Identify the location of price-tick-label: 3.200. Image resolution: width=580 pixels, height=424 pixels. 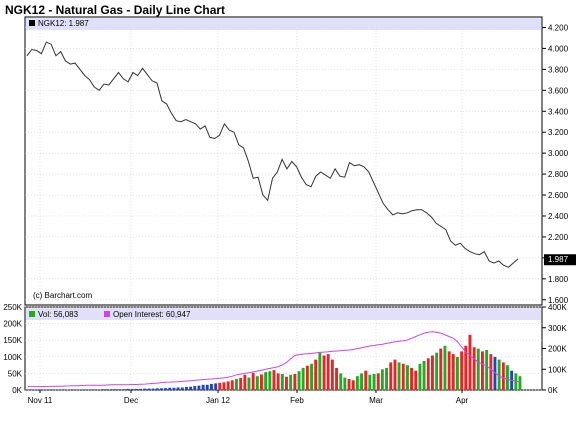
(558, 132).